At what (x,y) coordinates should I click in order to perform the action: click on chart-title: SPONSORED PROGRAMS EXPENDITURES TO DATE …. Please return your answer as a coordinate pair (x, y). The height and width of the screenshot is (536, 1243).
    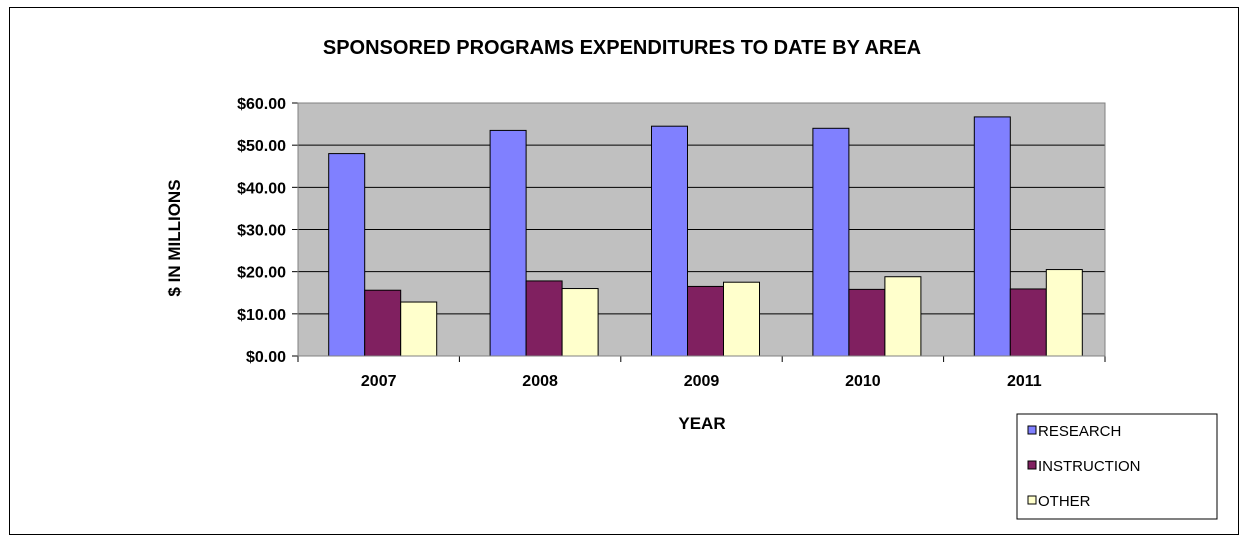
    Looking at the image, I should click on (622, 48).